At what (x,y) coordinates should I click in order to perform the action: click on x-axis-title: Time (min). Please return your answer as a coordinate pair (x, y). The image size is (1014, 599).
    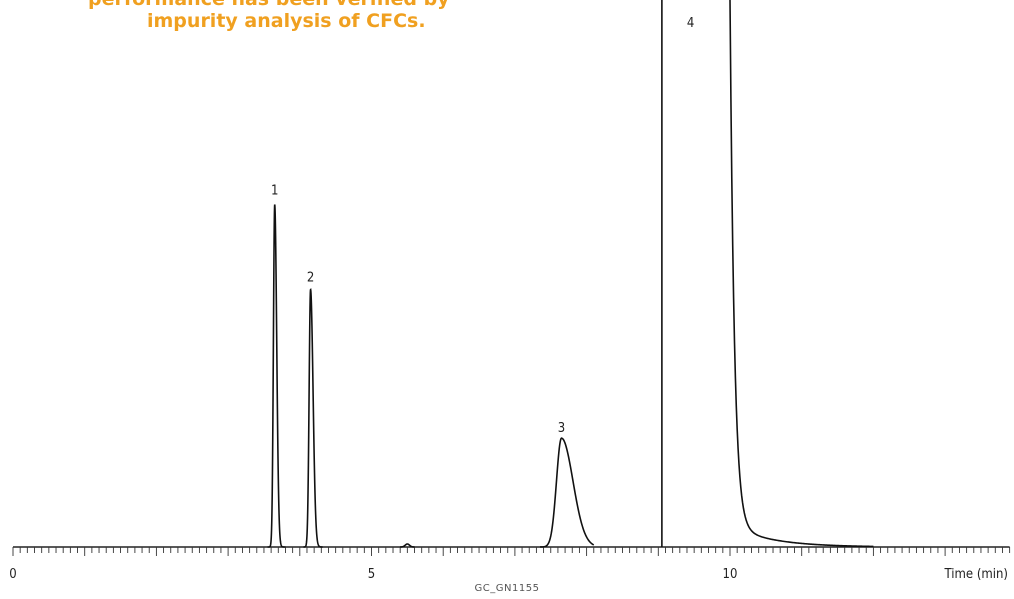
    Looking at the image, I should click on (976, 574).